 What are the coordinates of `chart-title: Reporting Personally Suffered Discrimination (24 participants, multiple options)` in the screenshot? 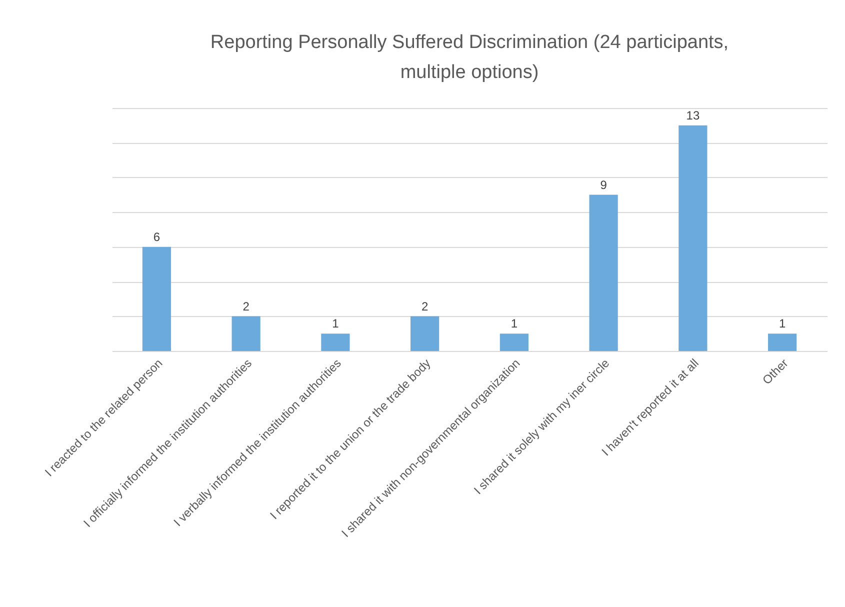 It's located at (469, 57).